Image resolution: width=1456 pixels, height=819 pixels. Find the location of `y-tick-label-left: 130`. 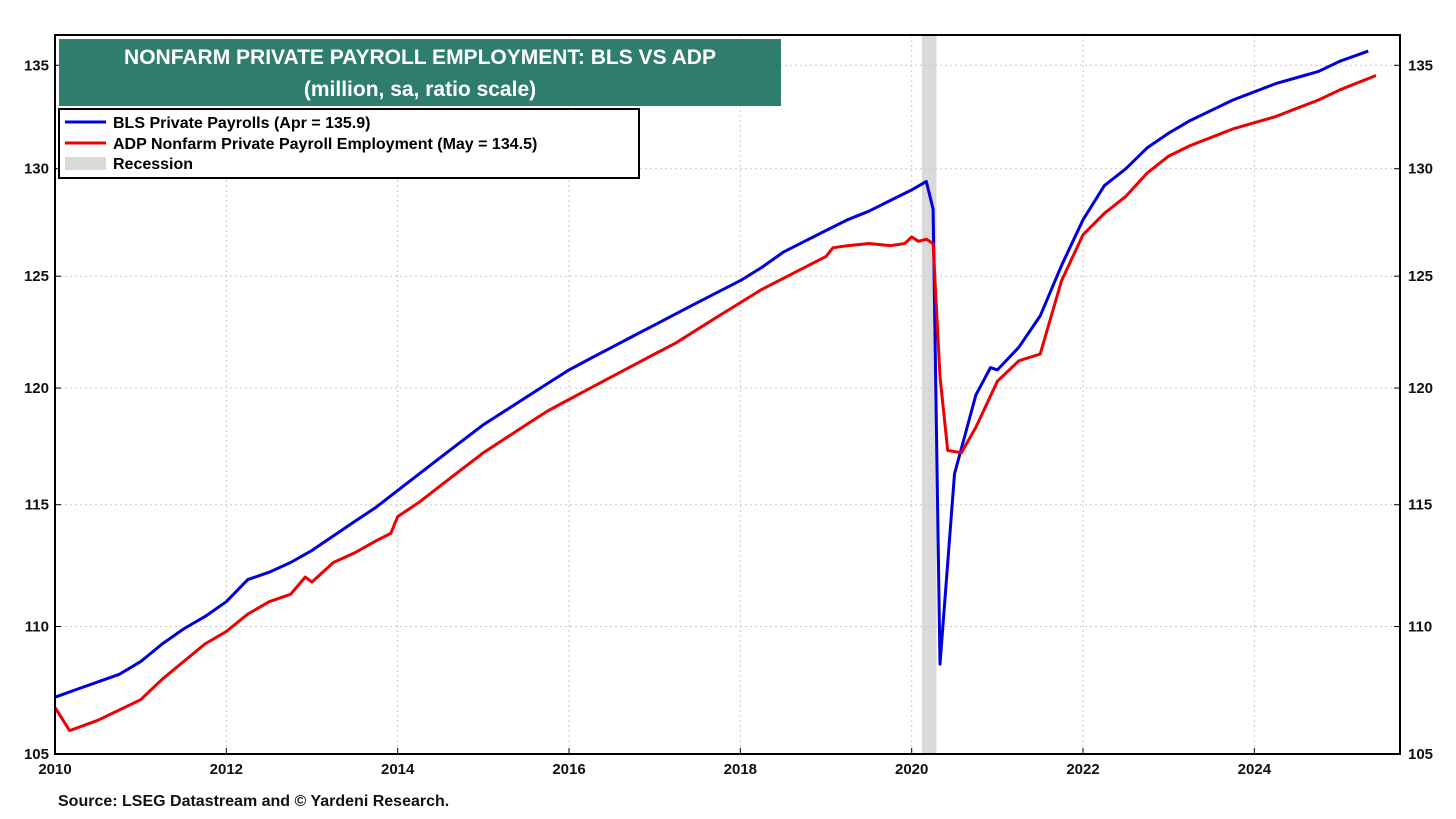

y-tick-label-left: 130 is located at coordinates (36, 169).